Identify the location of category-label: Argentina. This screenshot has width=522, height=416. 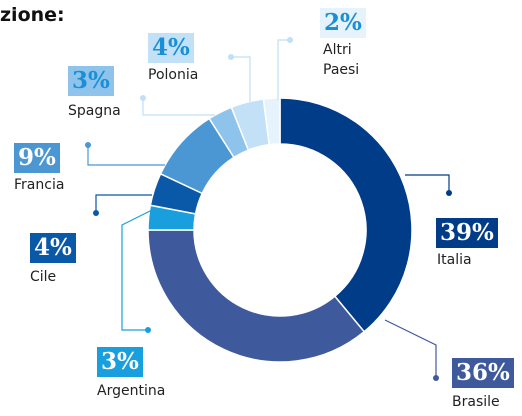
(131, 391).